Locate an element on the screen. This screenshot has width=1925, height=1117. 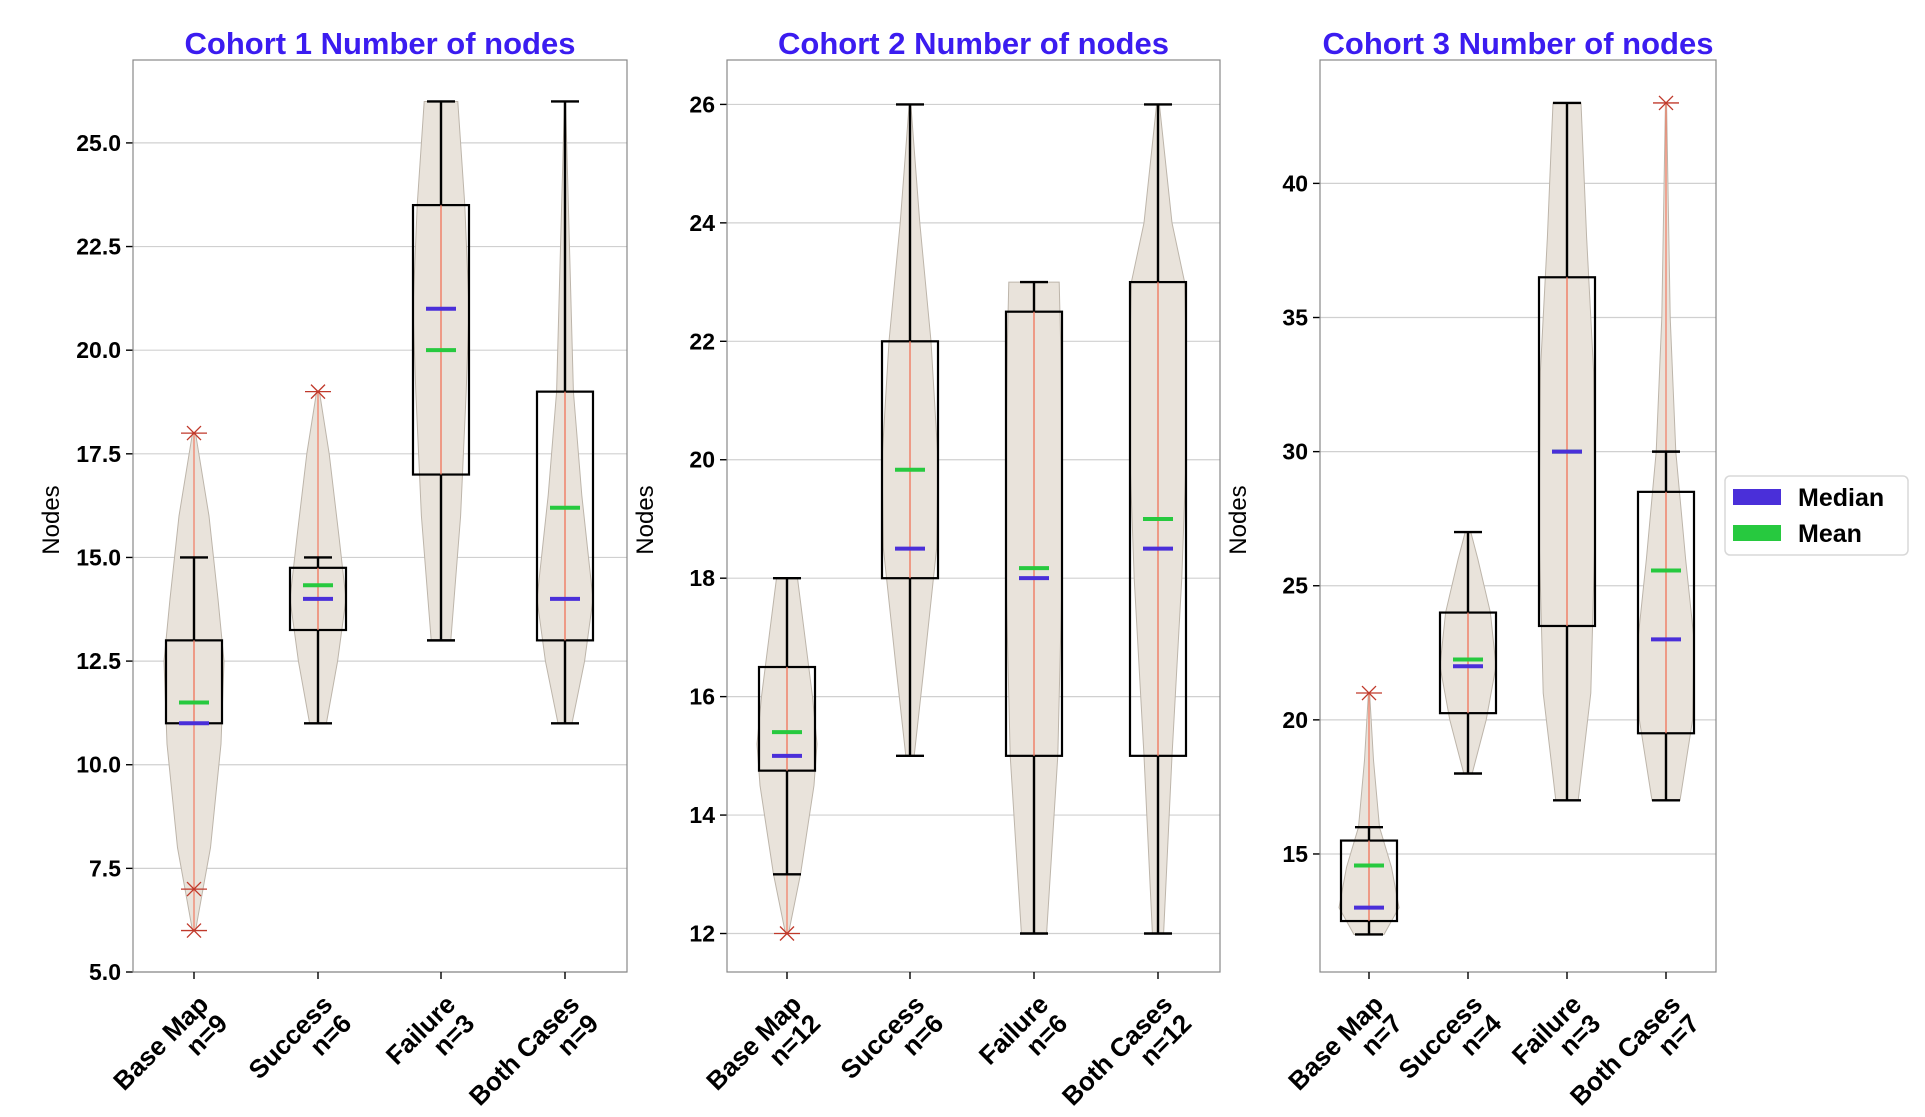
y-tick-label: 35 is located at coordinates (1295, 318).